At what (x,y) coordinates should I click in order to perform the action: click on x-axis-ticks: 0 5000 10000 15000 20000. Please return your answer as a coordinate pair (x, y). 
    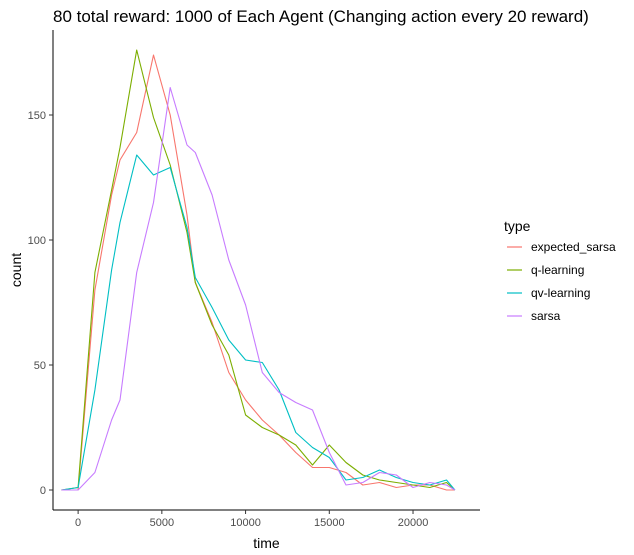
    Looking at the image, I should click on (251, 519).